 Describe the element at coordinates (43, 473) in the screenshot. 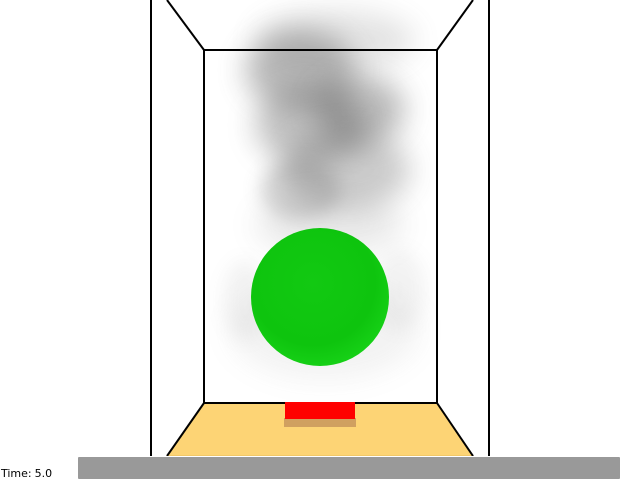

I see `time-value: 5.0` at that location.